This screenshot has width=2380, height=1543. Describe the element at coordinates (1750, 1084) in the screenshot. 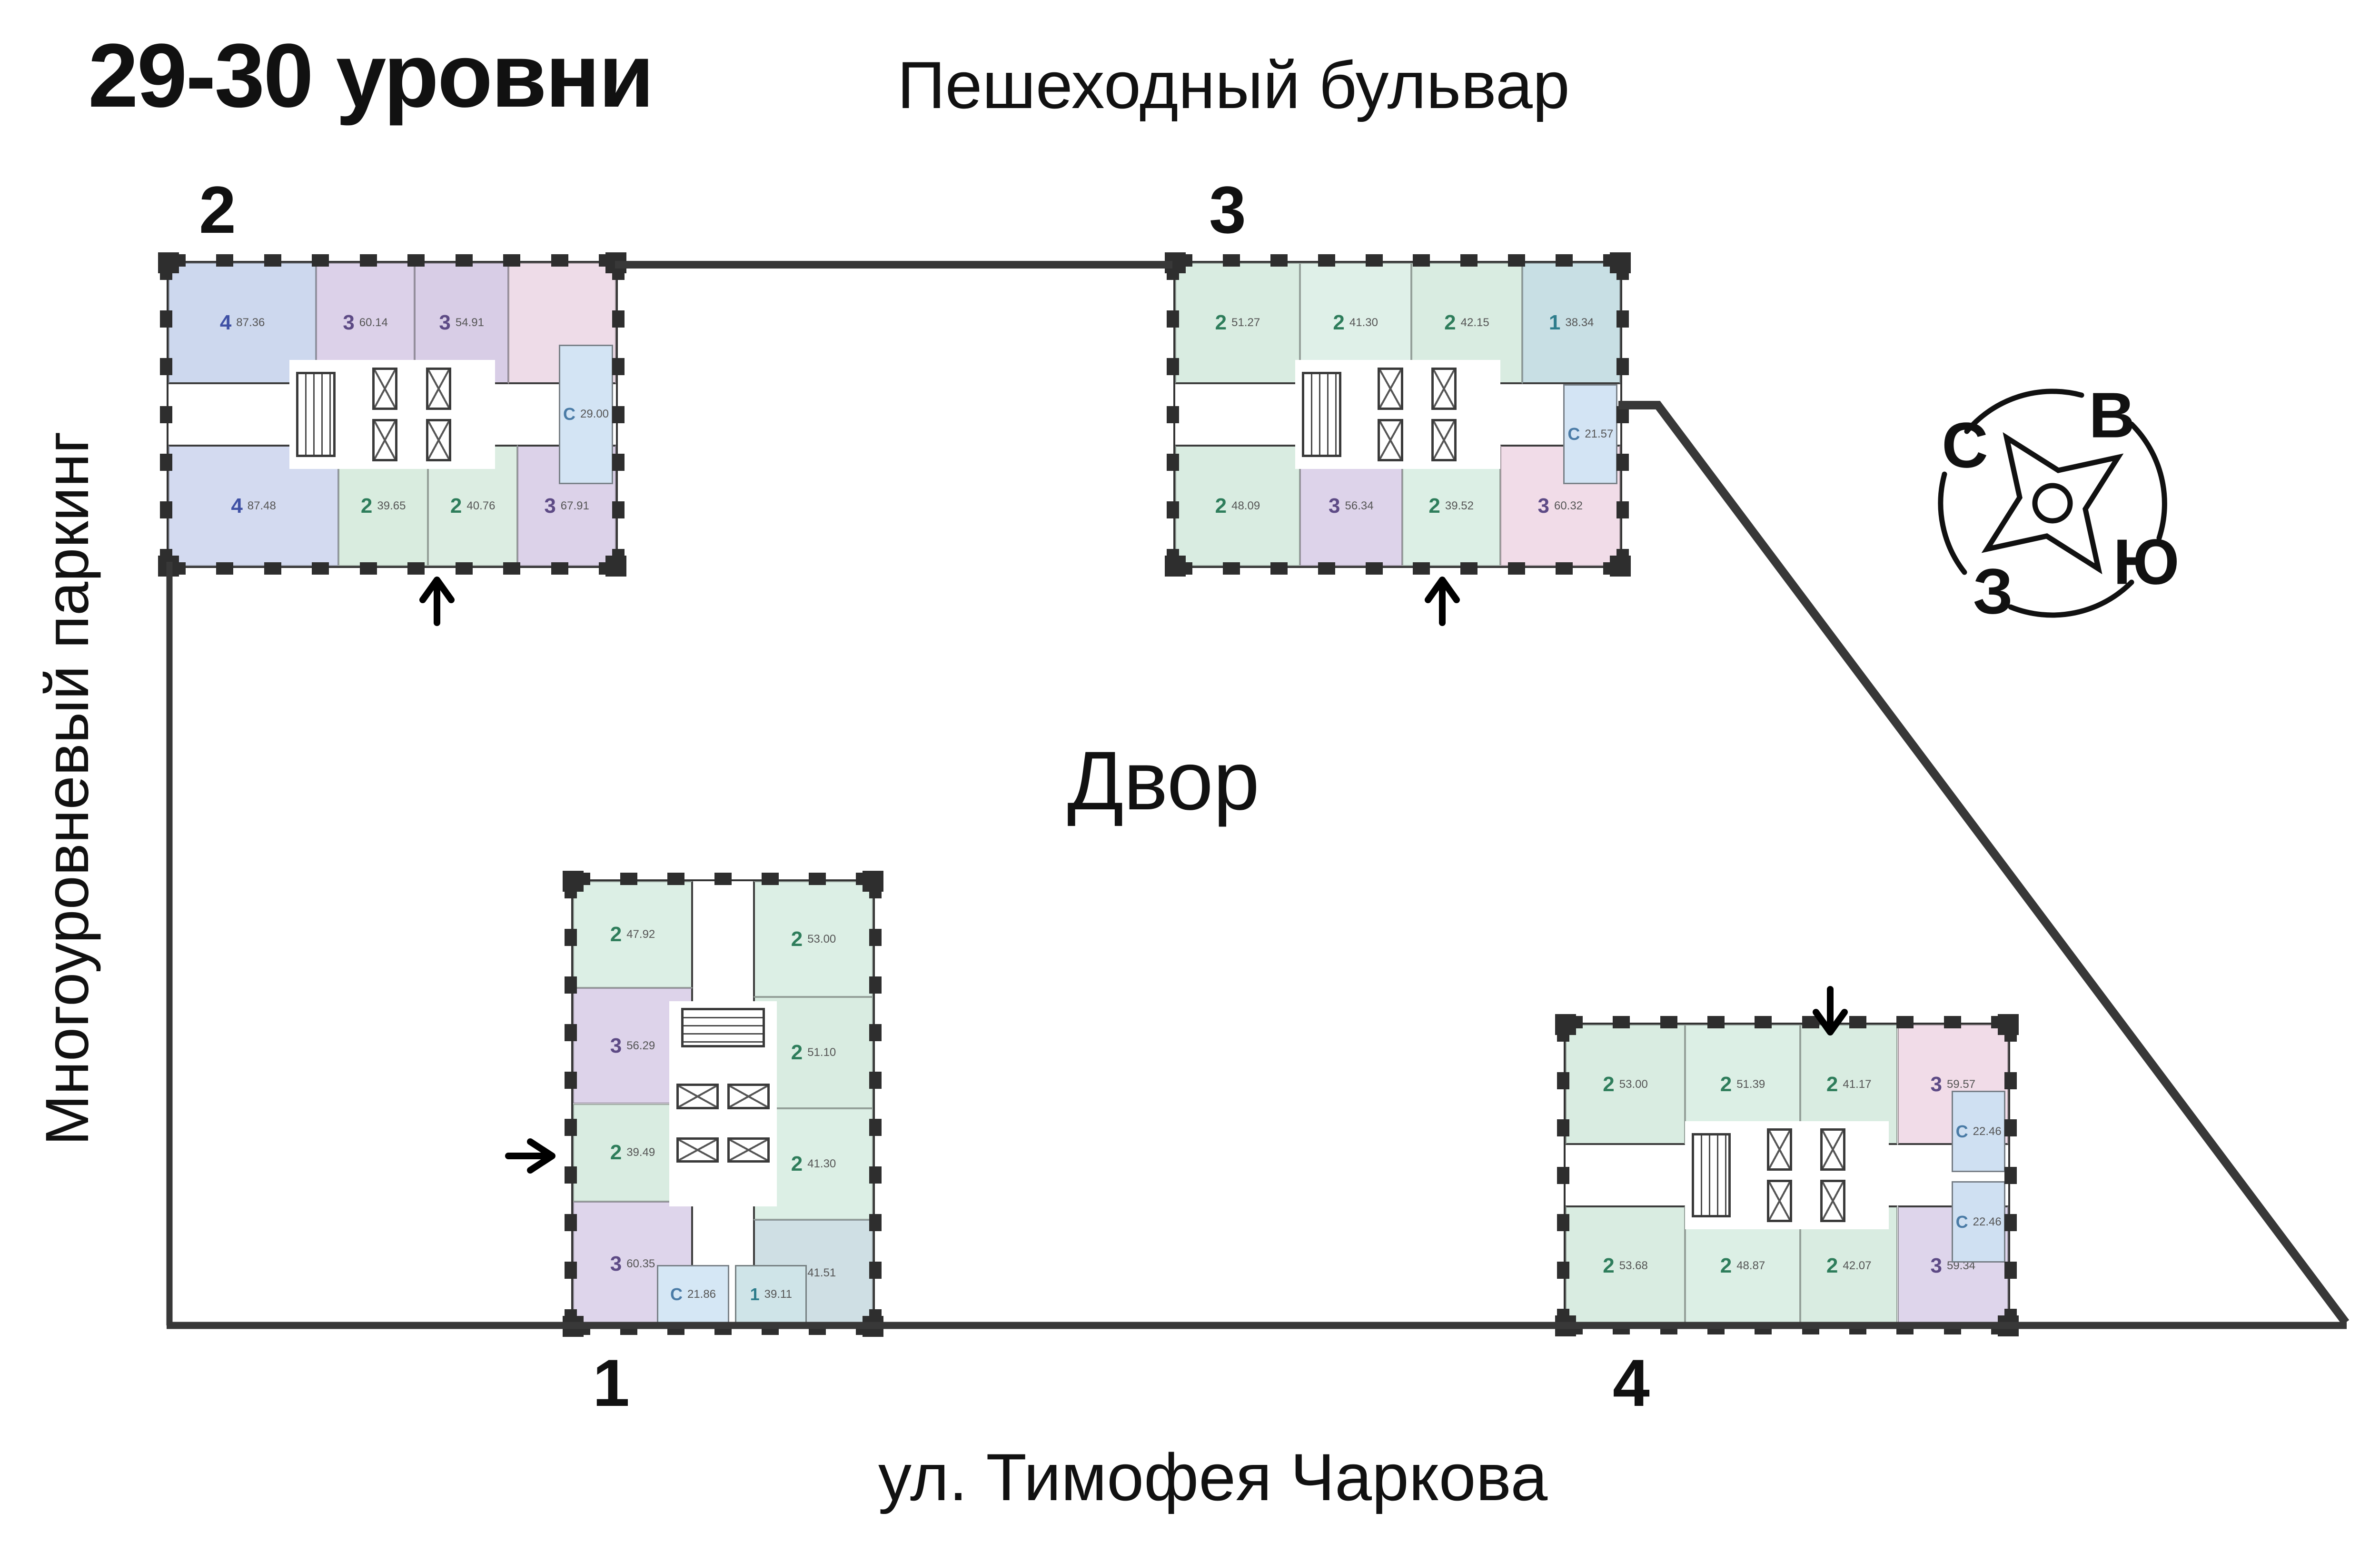

I see `apartment-area-label: 51.39` at that location.